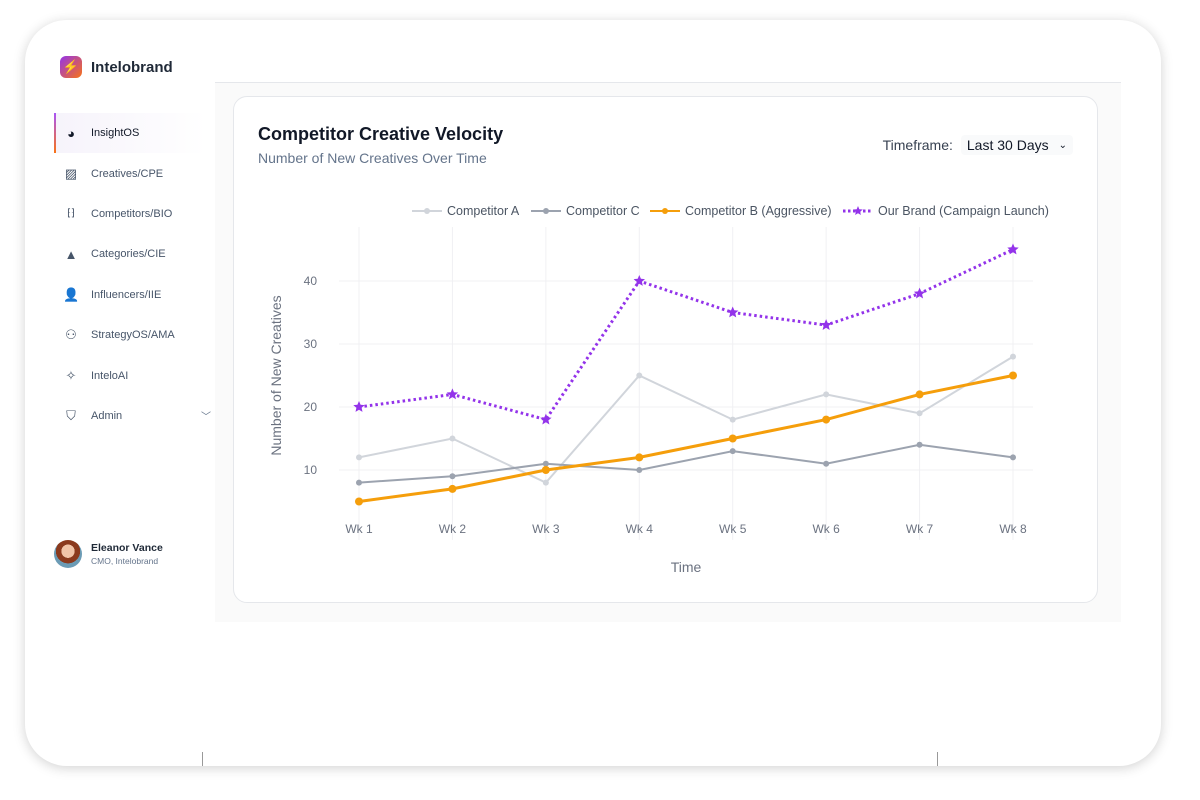 The height and width of the screenshot is (800, 1200). I want to click on avatar, so click(68, 554).